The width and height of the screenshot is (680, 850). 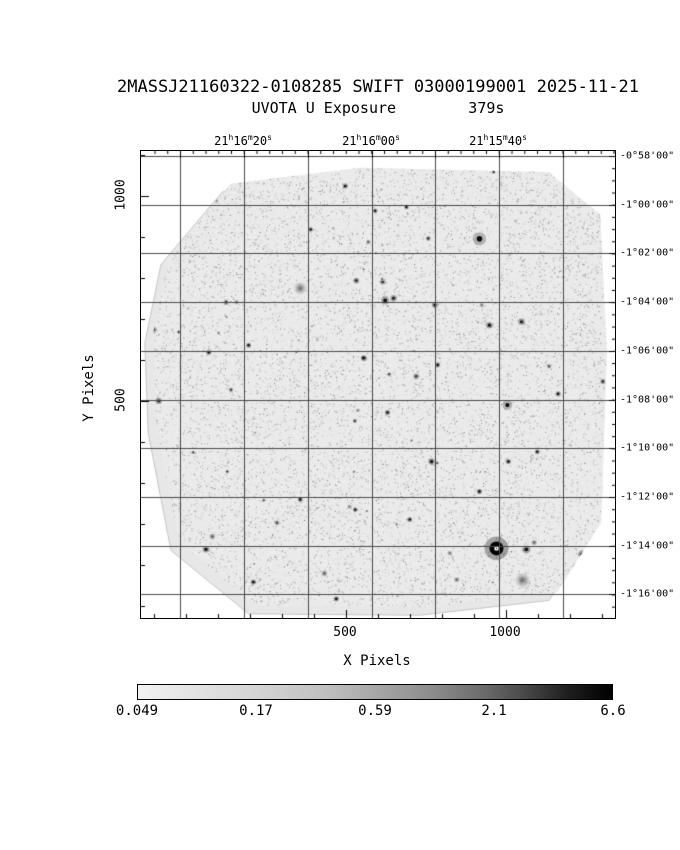 I want to click on dec-tick-label: -1°16'00", so click(x=647, y=594).